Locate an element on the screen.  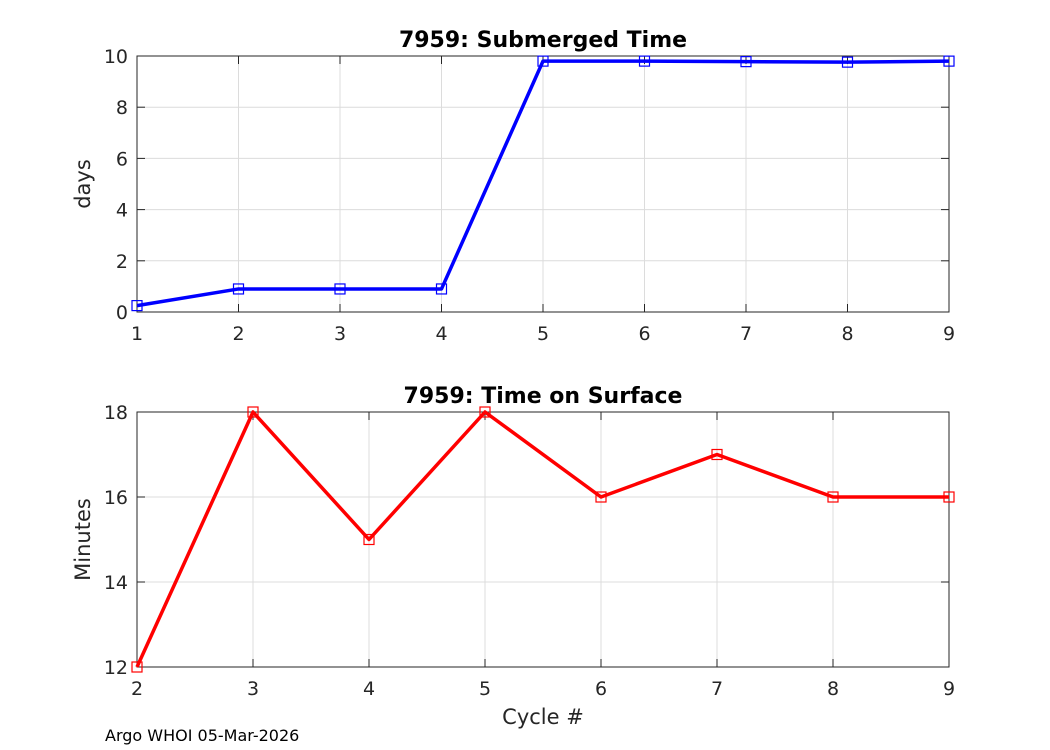
y-tick-label: 0 is located at coordinates (122, 313).